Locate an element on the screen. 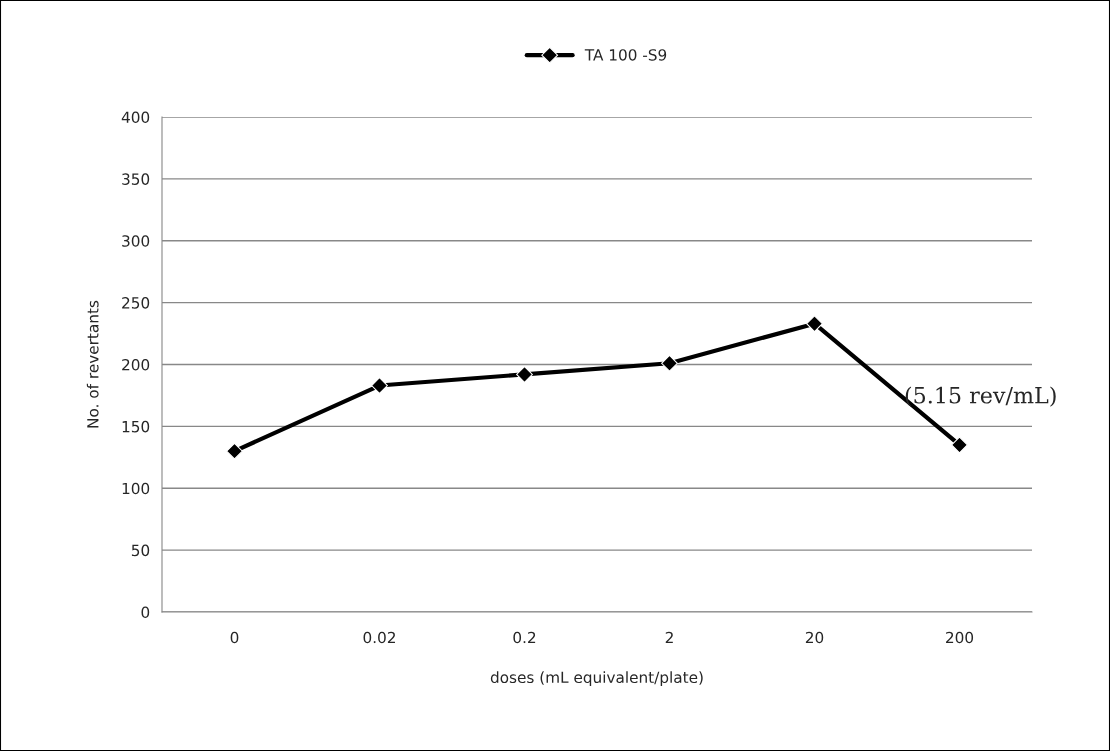 This screenshot has width=1110, height=751. x-axis-title: doses (mL equivalent/plate) is located at coordinates (596, 679).